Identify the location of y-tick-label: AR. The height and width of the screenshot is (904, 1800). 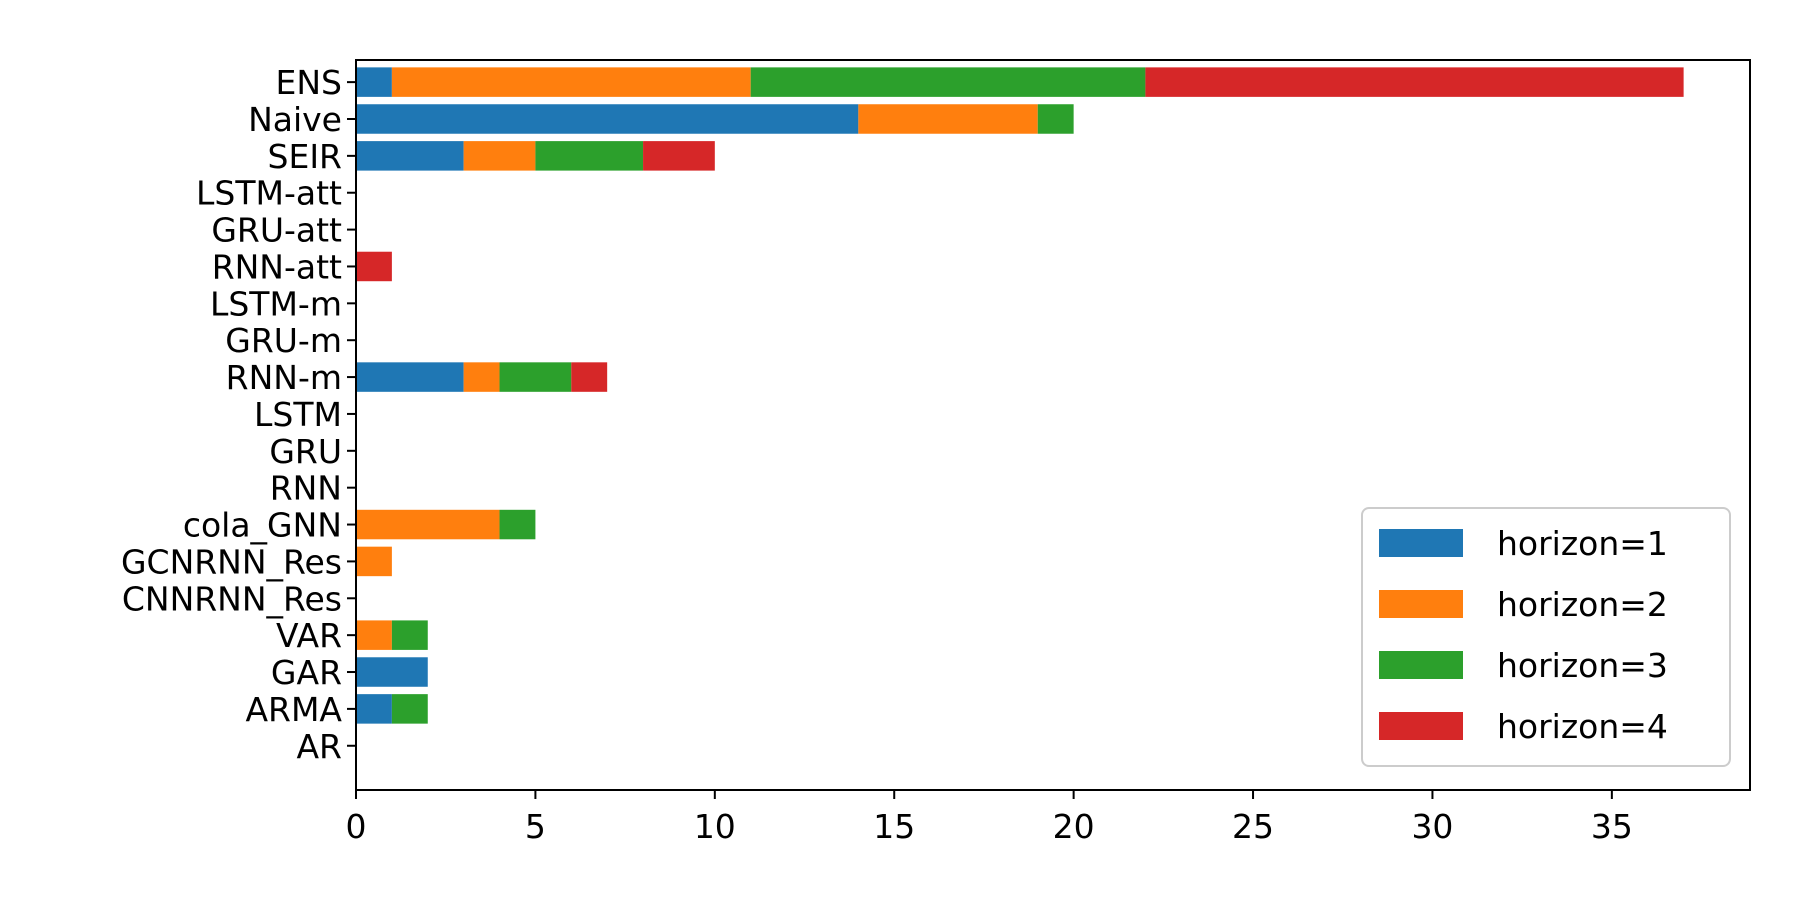
(319, 746).